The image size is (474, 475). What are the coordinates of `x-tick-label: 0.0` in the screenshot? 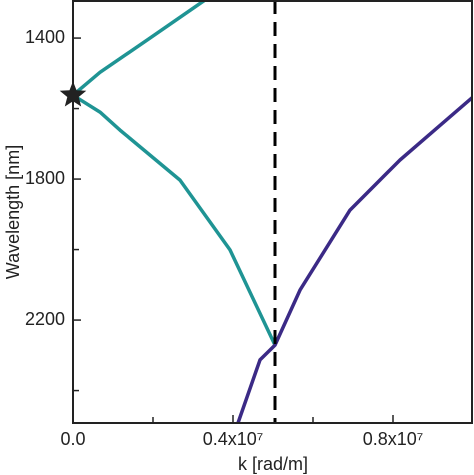 It's located at (72, 439).